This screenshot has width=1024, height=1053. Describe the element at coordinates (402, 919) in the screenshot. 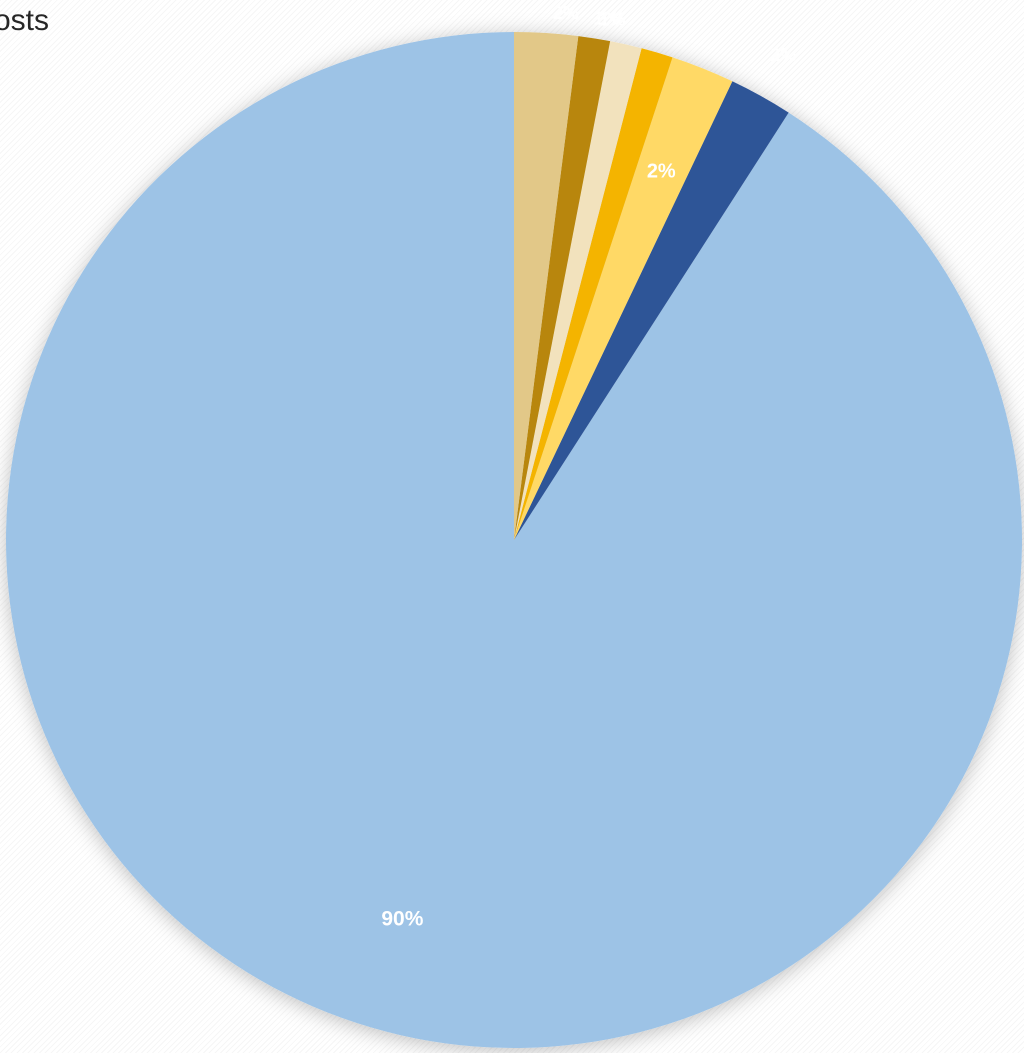

I see `slice-data-label: 90%` at that location.